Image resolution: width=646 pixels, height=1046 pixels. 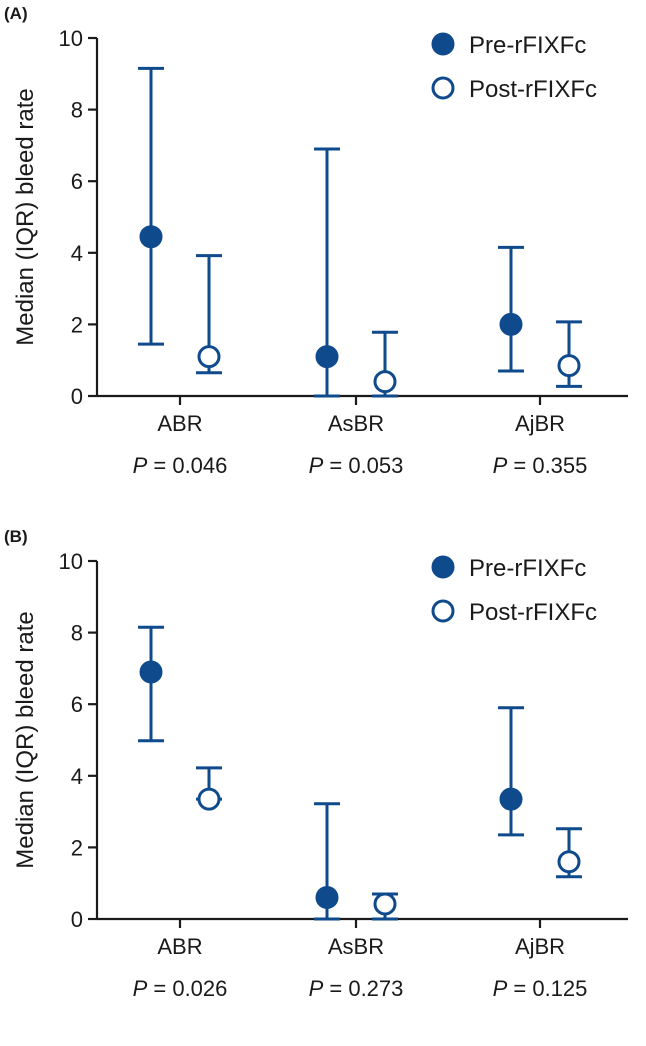 What do you see at coordinates (16, 536) in the screenshot?
I see `panel-label: (B)` at bounding box center [16, 536].